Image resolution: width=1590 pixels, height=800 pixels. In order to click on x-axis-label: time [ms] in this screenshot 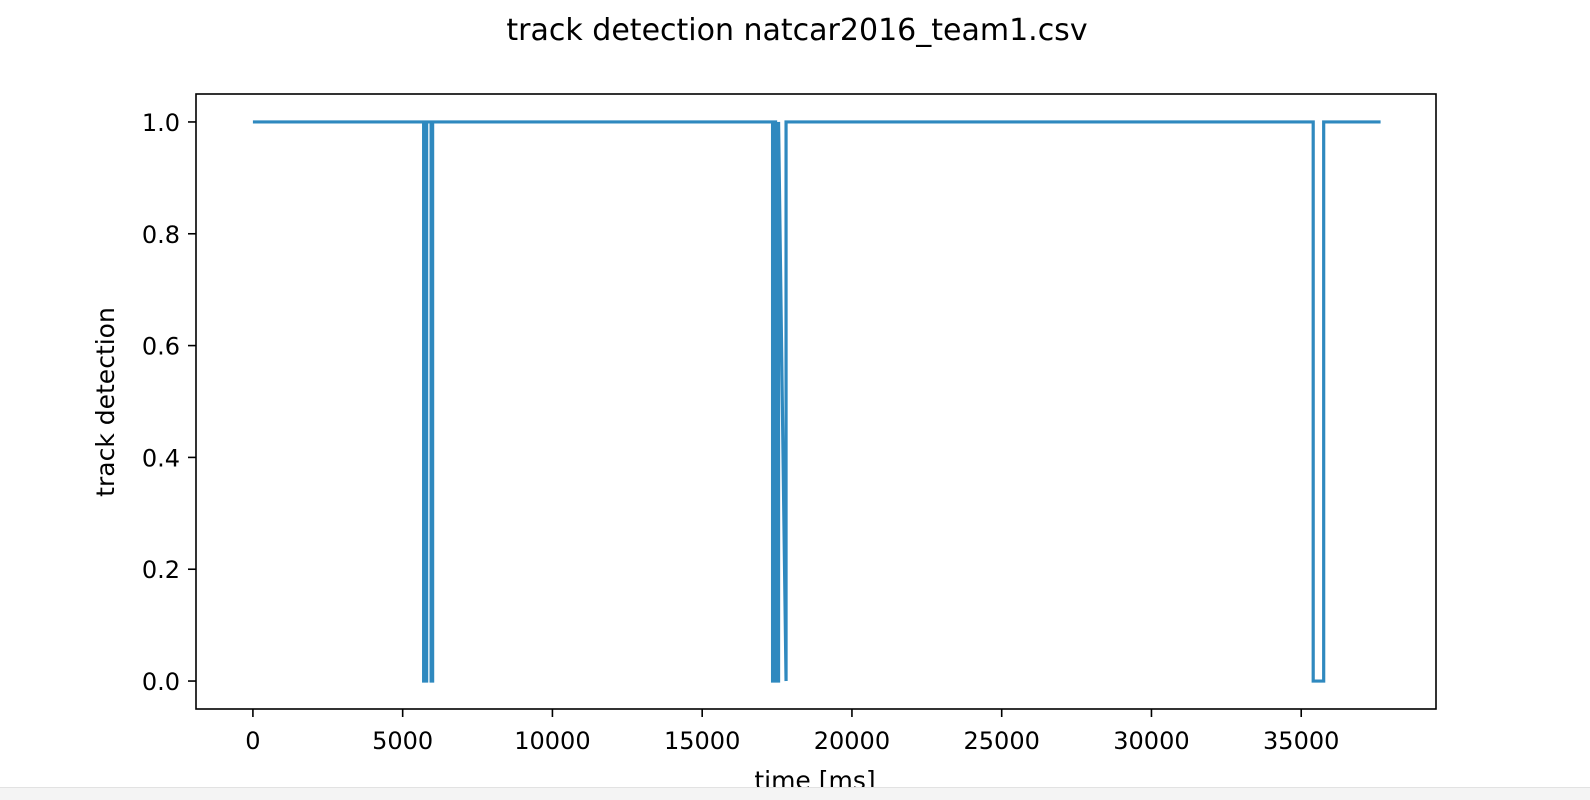, I will do `click(814, 777)`.